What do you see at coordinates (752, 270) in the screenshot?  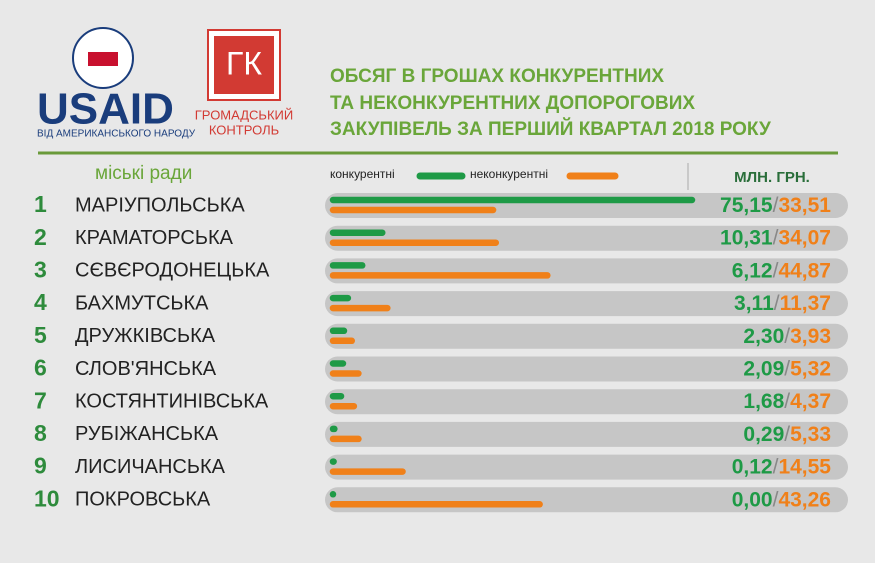 I see `value-label-competitive: 6,12` at bounding box center [752, 270].